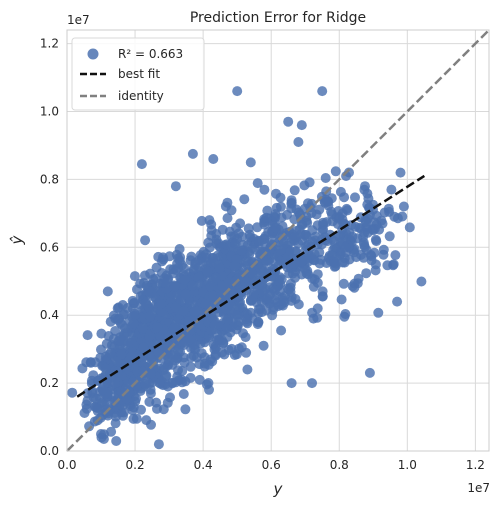 The width and height of the screenshot is (500, 513). I want to click on x-tick-label: 1.2, so click(475, 465).